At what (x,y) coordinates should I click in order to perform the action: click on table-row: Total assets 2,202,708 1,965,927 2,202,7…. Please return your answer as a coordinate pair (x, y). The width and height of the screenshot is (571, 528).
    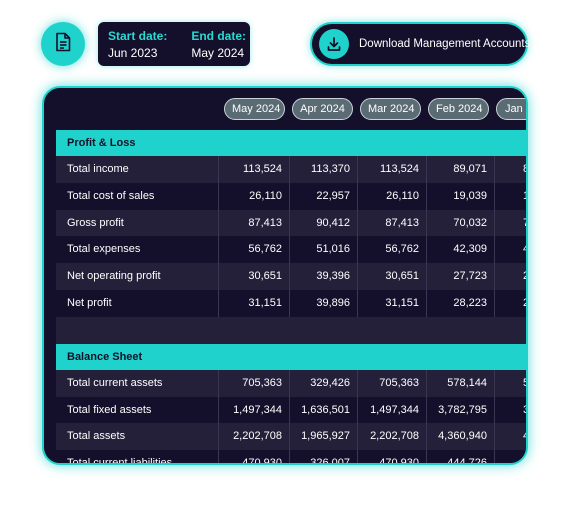
    Looking at the image, I should click on (291, 437).